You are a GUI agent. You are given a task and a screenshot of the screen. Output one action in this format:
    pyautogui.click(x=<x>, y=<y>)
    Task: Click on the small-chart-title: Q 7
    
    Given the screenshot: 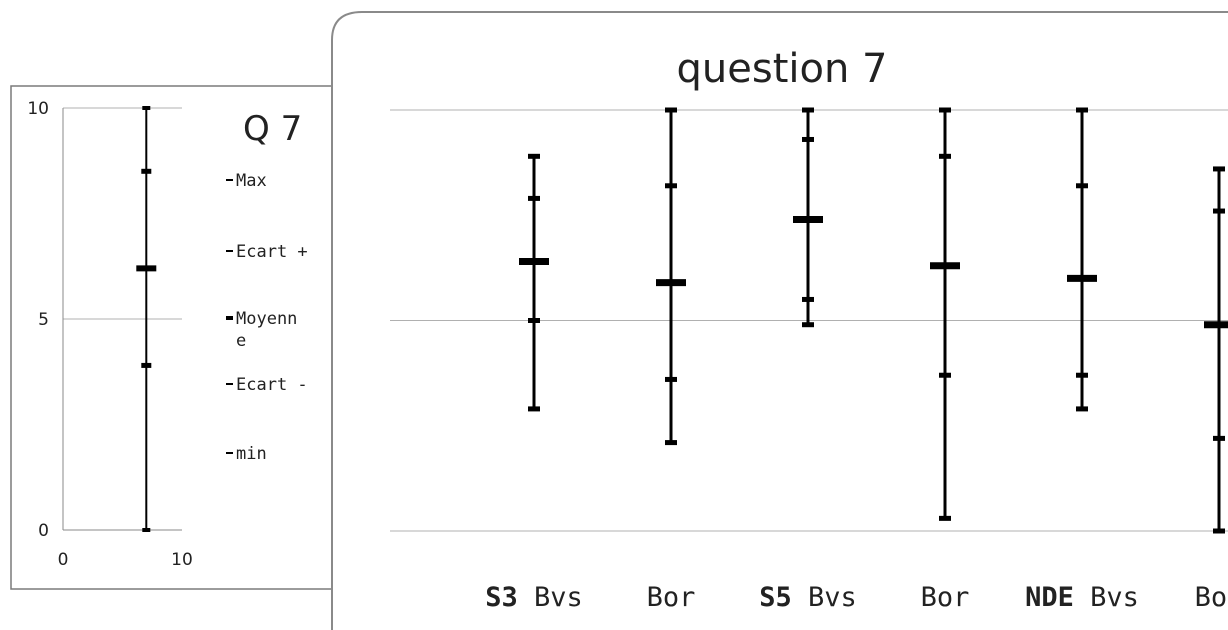 What is the action you would take?
    pyautogui.click(x=272, y=129)
    